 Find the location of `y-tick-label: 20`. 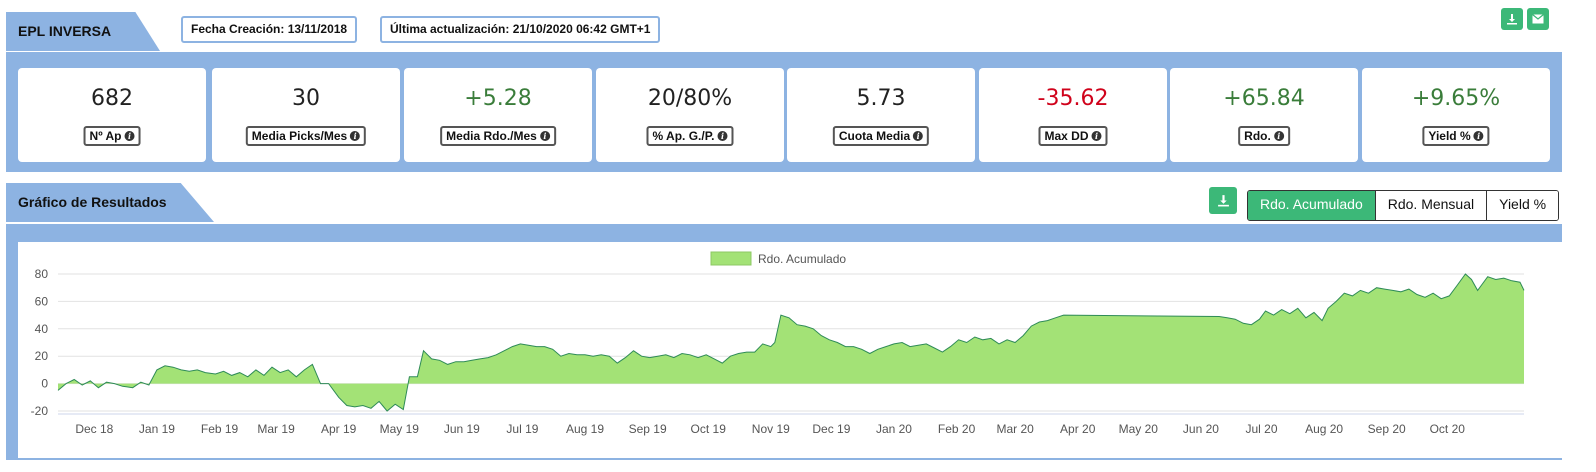

y-tick-label: 20 is located at coordinates (42, 356).